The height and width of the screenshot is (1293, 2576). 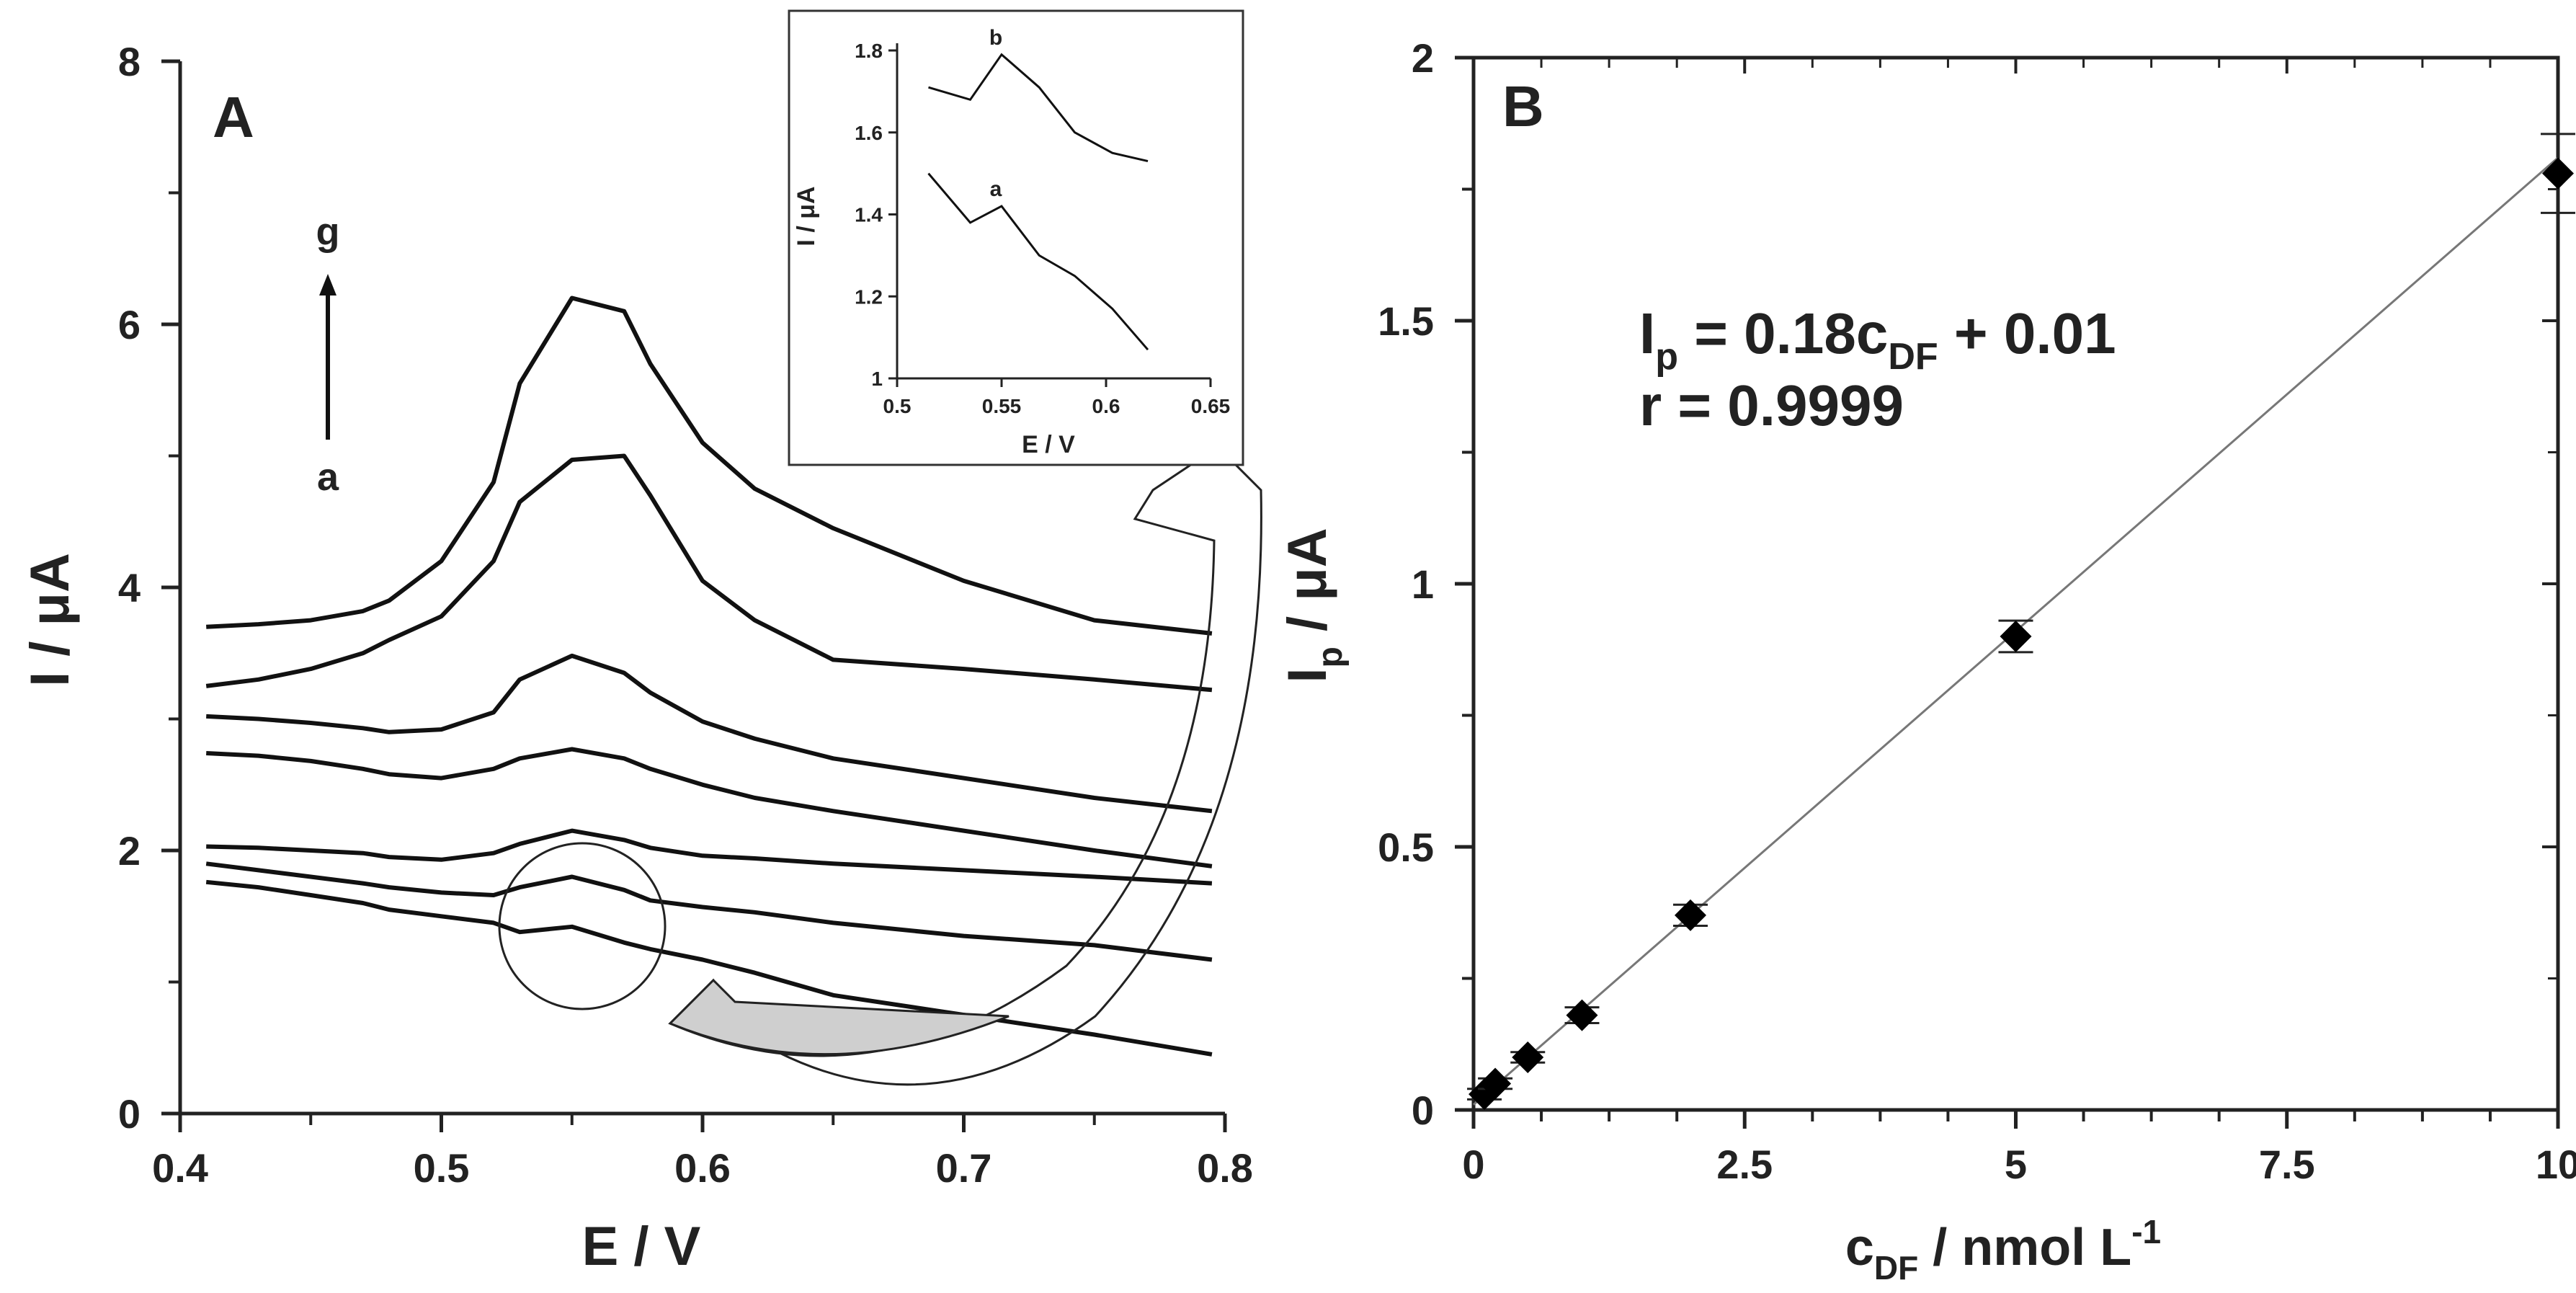 I want to click on inset-callout-arrow-outline, so click(x=965, y=765).